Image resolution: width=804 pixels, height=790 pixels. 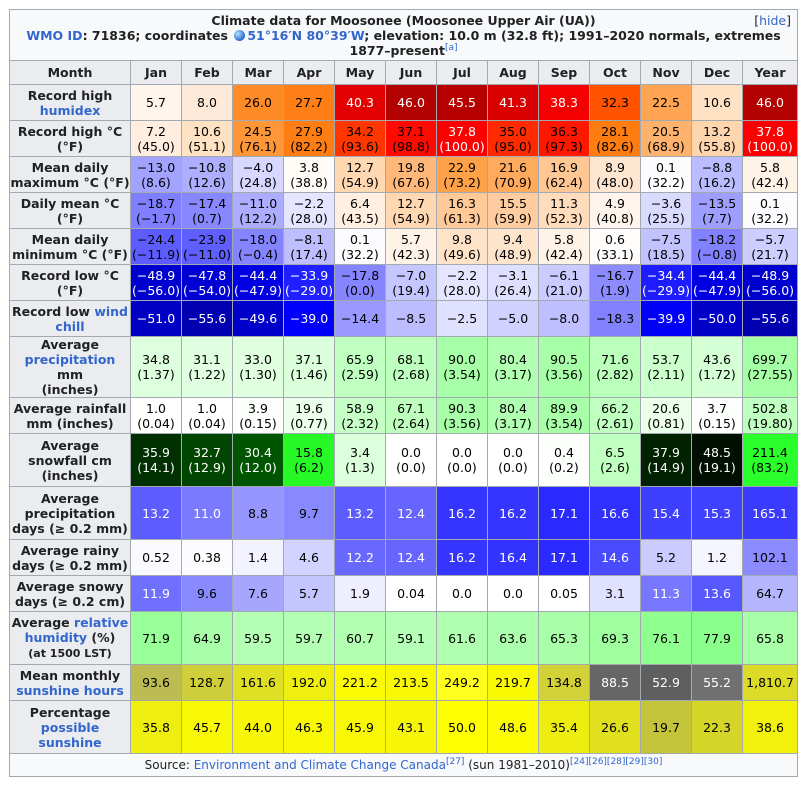 I want to click on value-cell: 15.4, so click(x=666, y=513).